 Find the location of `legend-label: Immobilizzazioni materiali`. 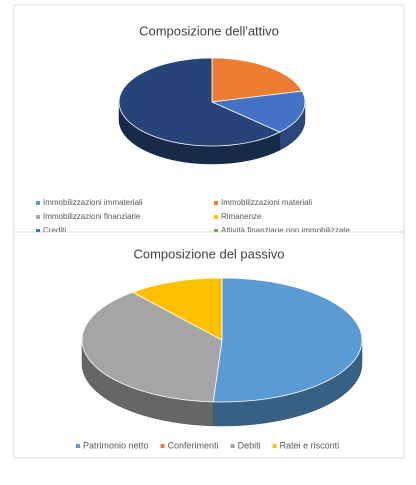

legend-label: Immobilizzazioni materiali is located at coordinates (266, 202).